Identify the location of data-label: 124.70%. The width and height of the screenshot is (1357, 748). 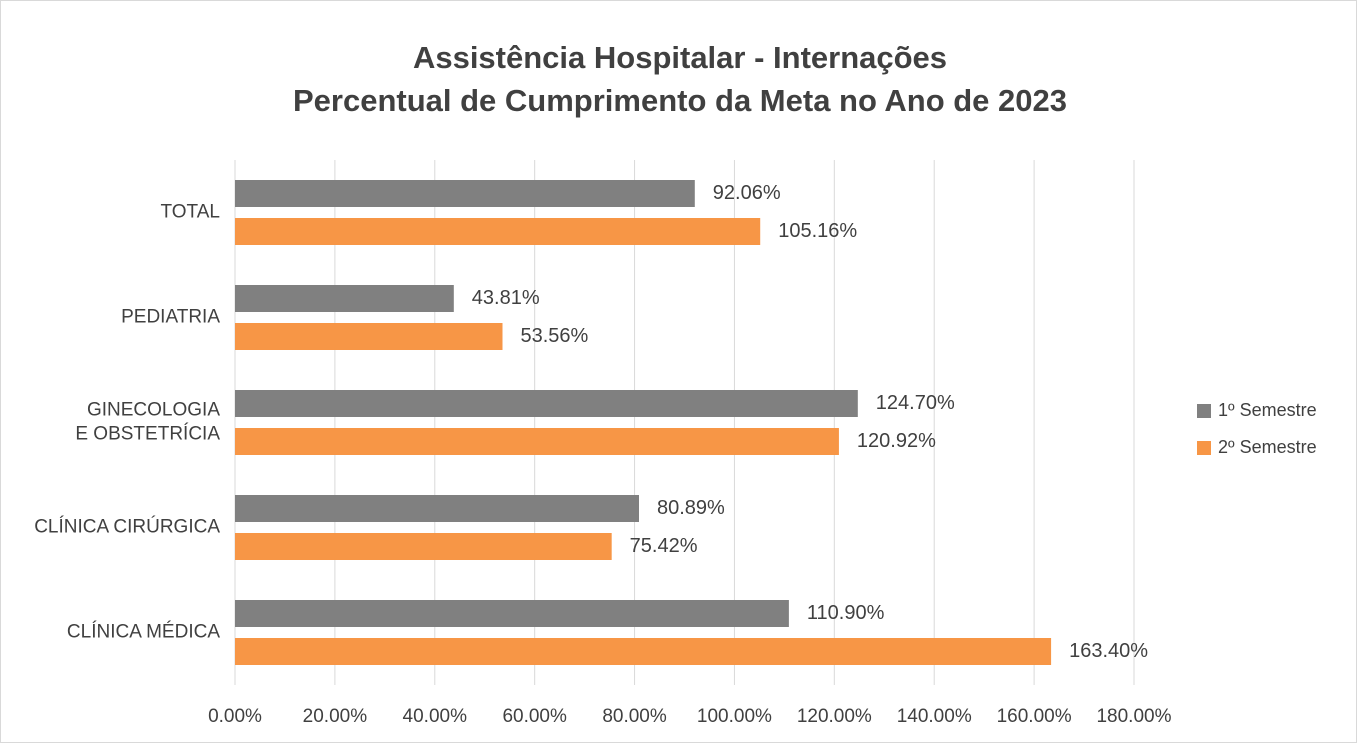
(915, 403).